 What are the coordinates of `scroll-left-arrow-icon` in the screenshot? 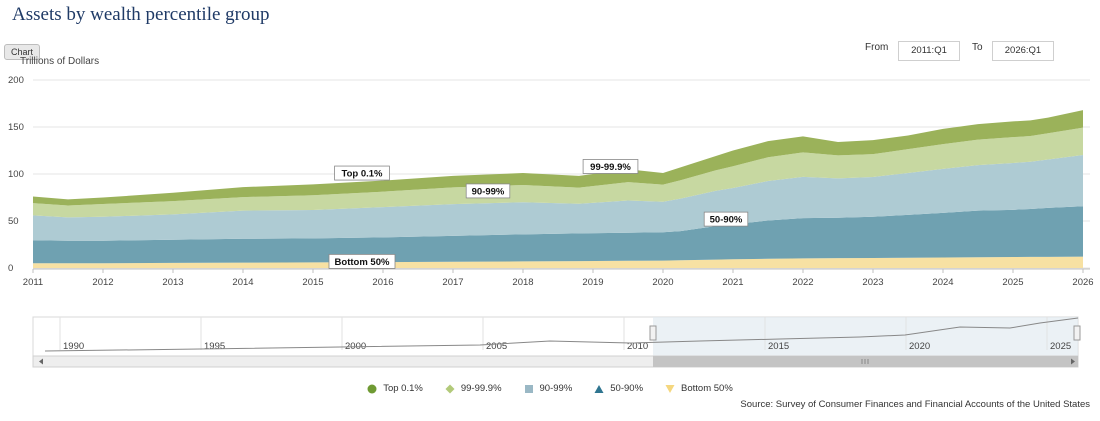 It's located at (41, 361).